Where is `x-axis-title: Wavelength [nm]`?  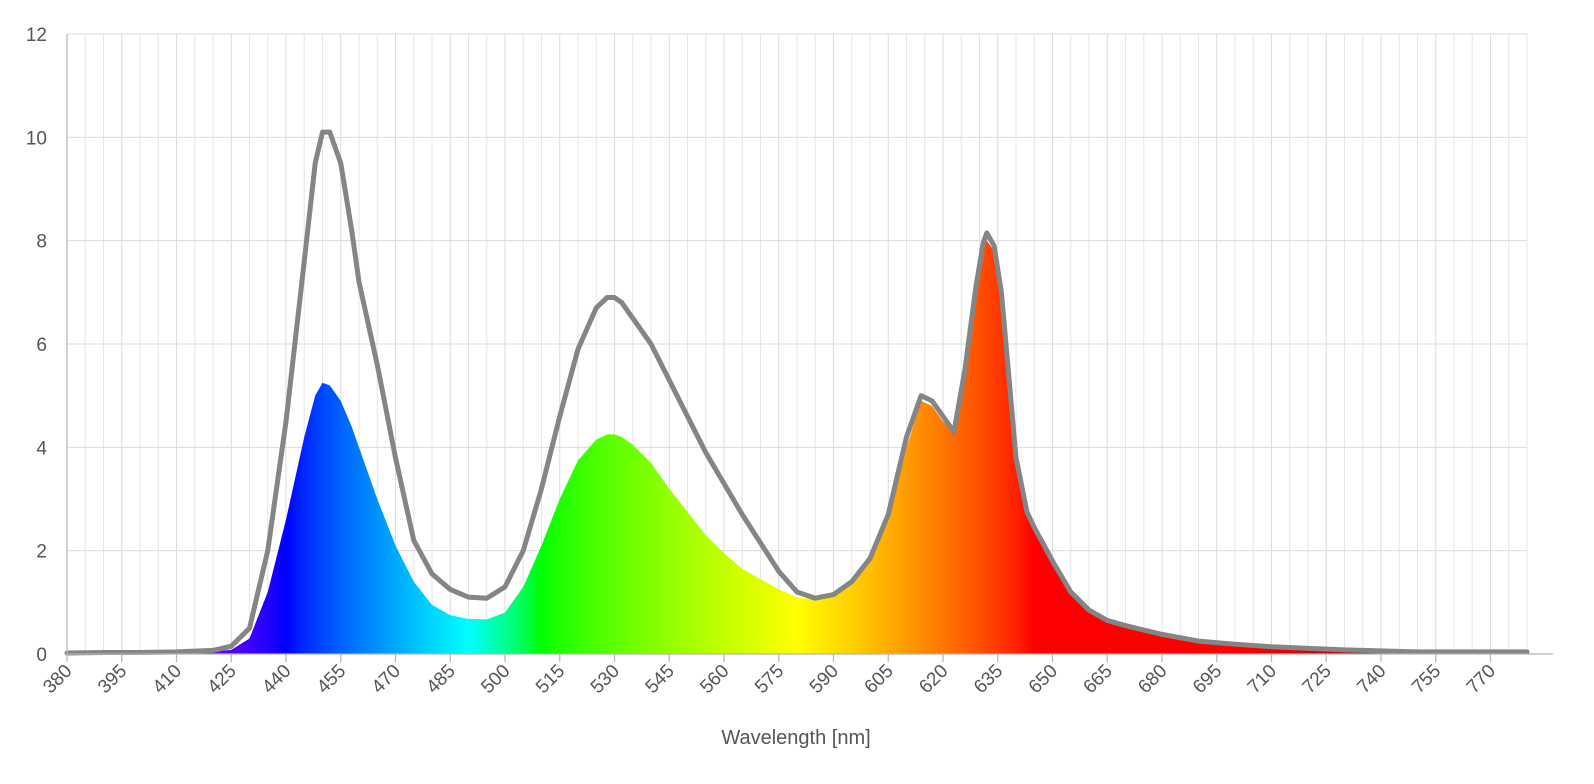 x-axis-title: Wavelength [nm] is located at coordinates (795, 738).